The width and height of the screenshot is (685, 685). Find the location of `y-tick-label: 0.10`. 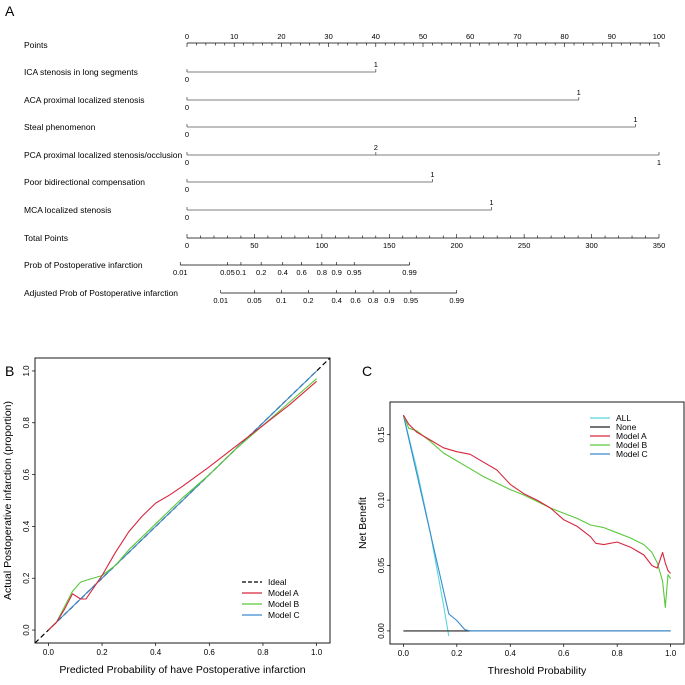

y-tick-label: 0.10 is located at coordinates (381, 500).